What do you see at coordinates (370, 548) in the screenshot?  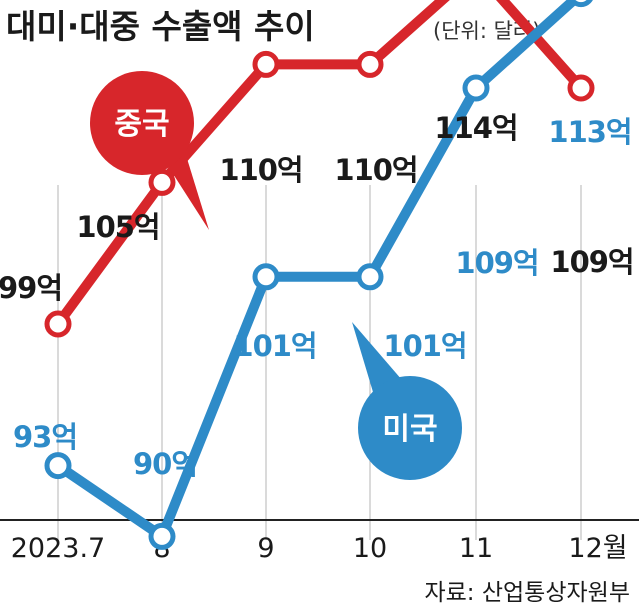 I see `x-tick-label: 10` at bounding box center [370, 548].